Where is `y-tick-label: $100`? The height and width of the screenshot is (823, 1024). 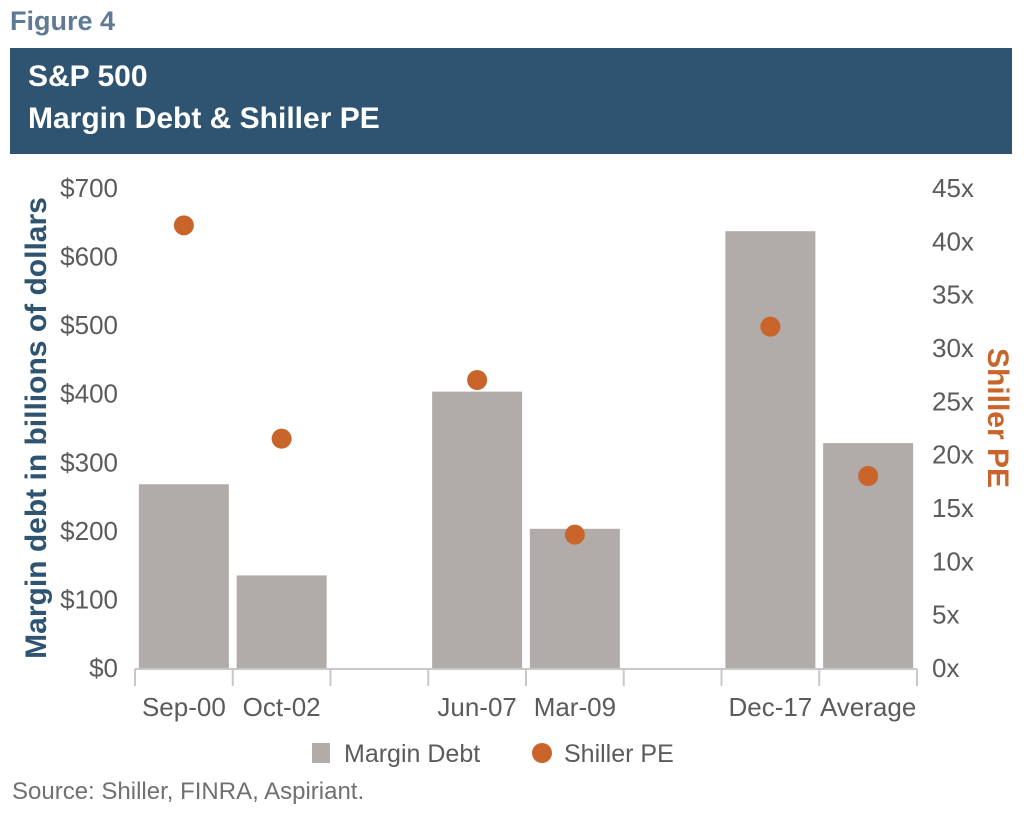
y-tick-label: $100 is located at coordinates (89, 599).